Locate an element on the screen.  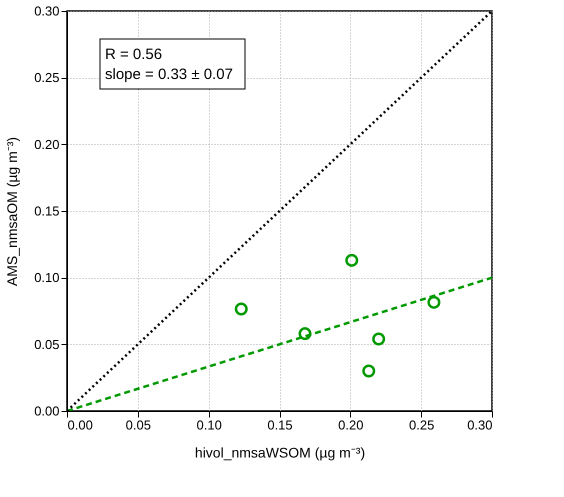
y-tick-label: 0.10 is located at coordinates (47, 278).